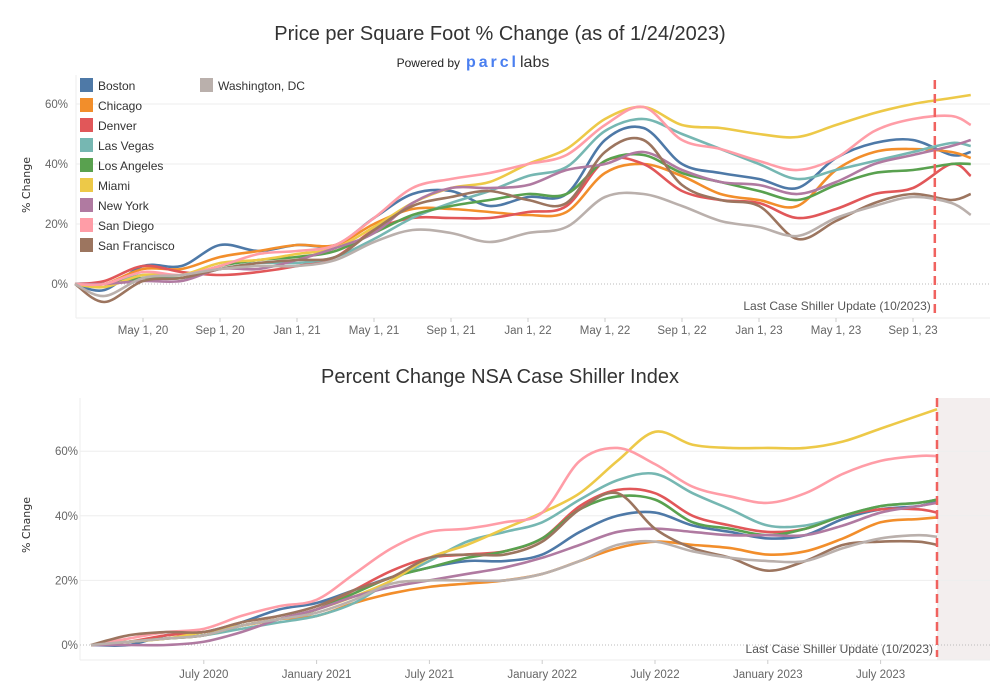 The height and width of the screenshot is (700, 1000). Describe the element at coordinates (26, 525) in the screenshot. I see `bottom-y-axis-label: % Change` at that location.